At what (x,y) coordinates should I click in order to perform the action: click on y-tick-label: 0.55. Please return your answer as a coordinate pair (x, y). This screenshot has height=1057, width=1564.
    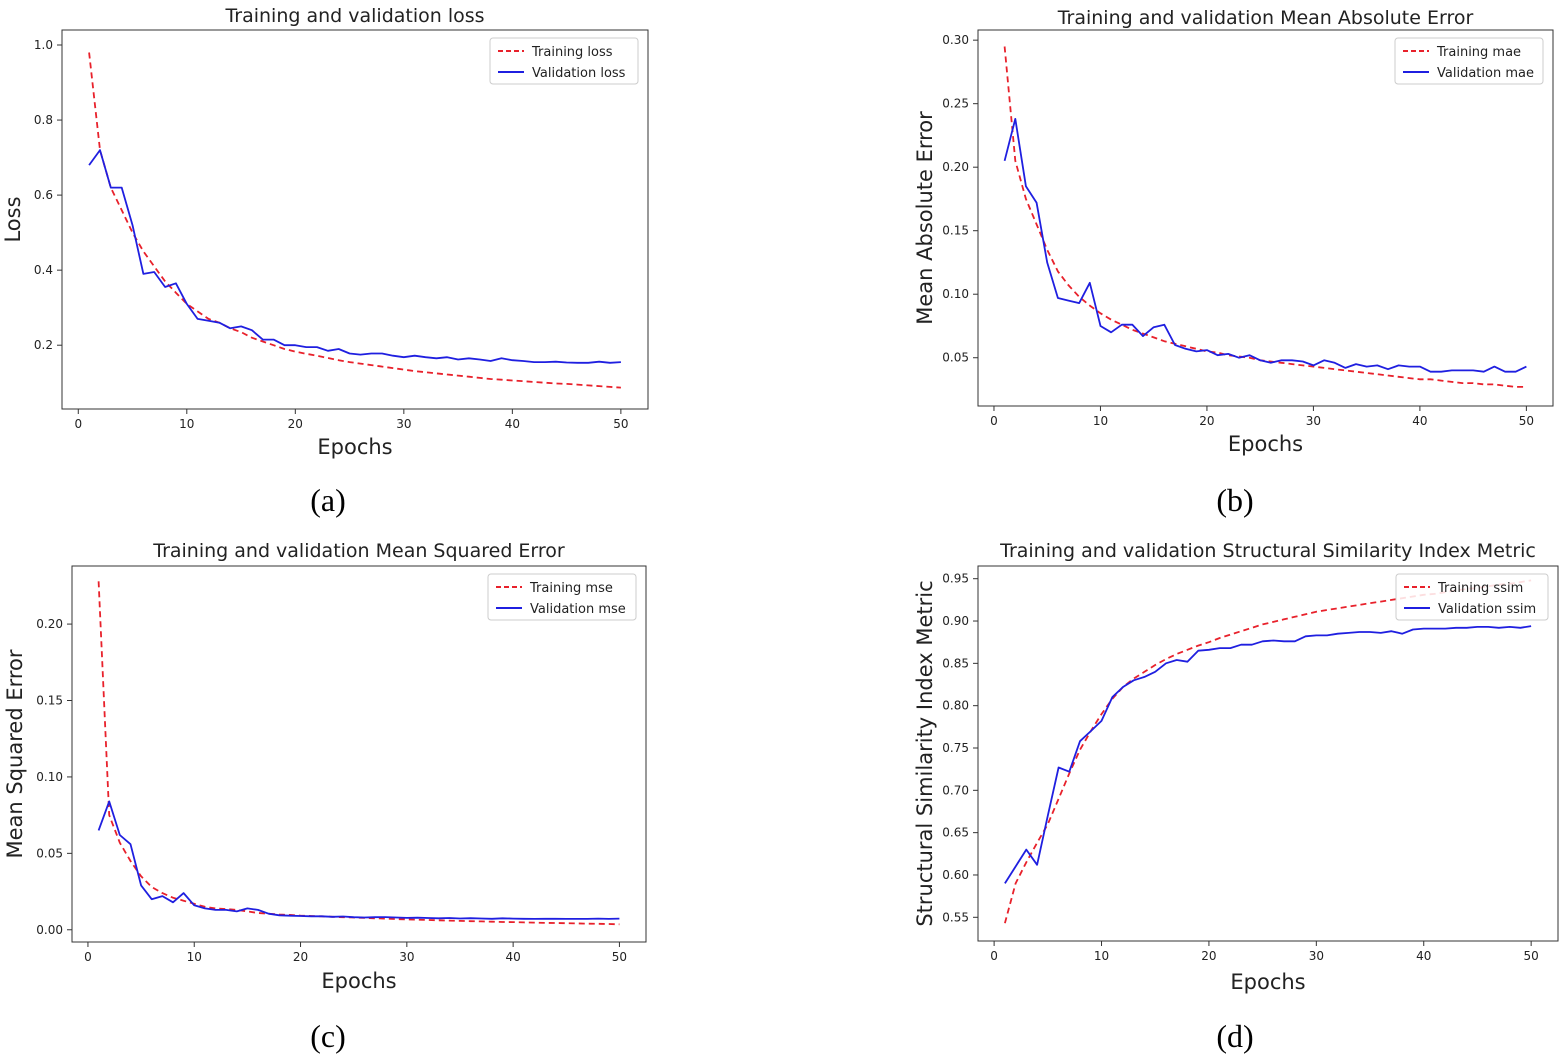
    Looking at the image, I should click on (955, 917).